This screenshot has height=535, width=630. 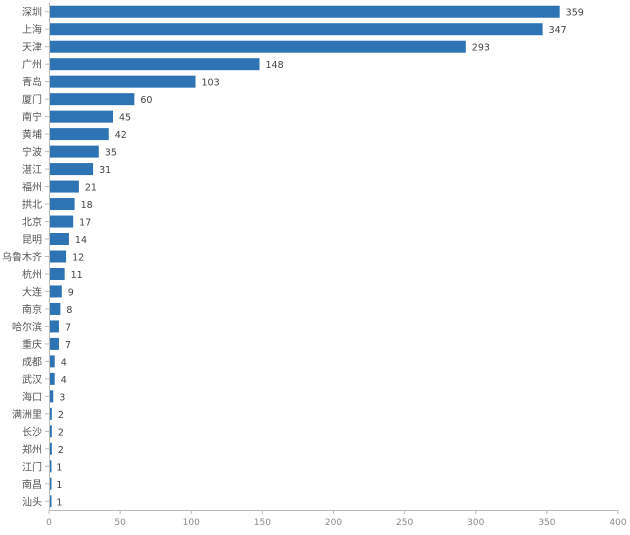 What do you see at coordinates (146, 100) in the screenshot?
I see `data-label: 60` at bounding box center [146, 100].